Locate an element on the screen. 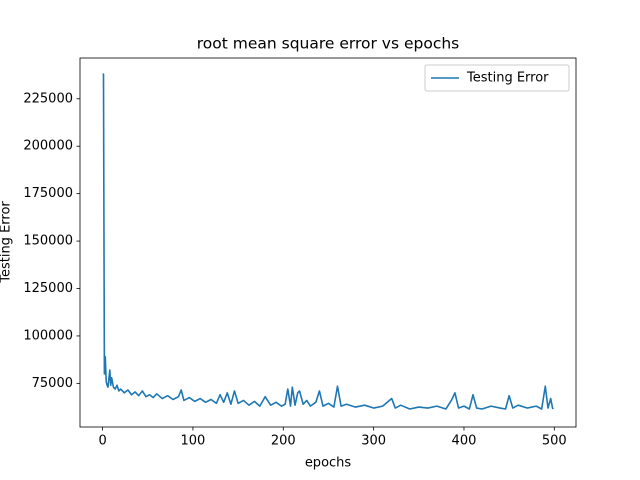 This screenshot has width=640, height=480. y-tick-label: 175000 is located at coordinates (48, 193).